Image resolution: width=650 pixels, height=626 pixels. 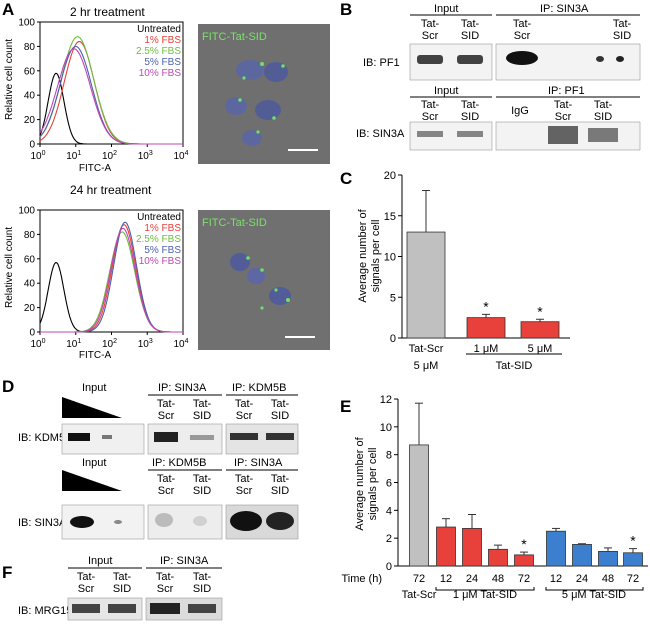 What do you see at coordinates (582, 579) in the screenshot?
I see `x-tick-label: 24` at bounding box center [582, 579].